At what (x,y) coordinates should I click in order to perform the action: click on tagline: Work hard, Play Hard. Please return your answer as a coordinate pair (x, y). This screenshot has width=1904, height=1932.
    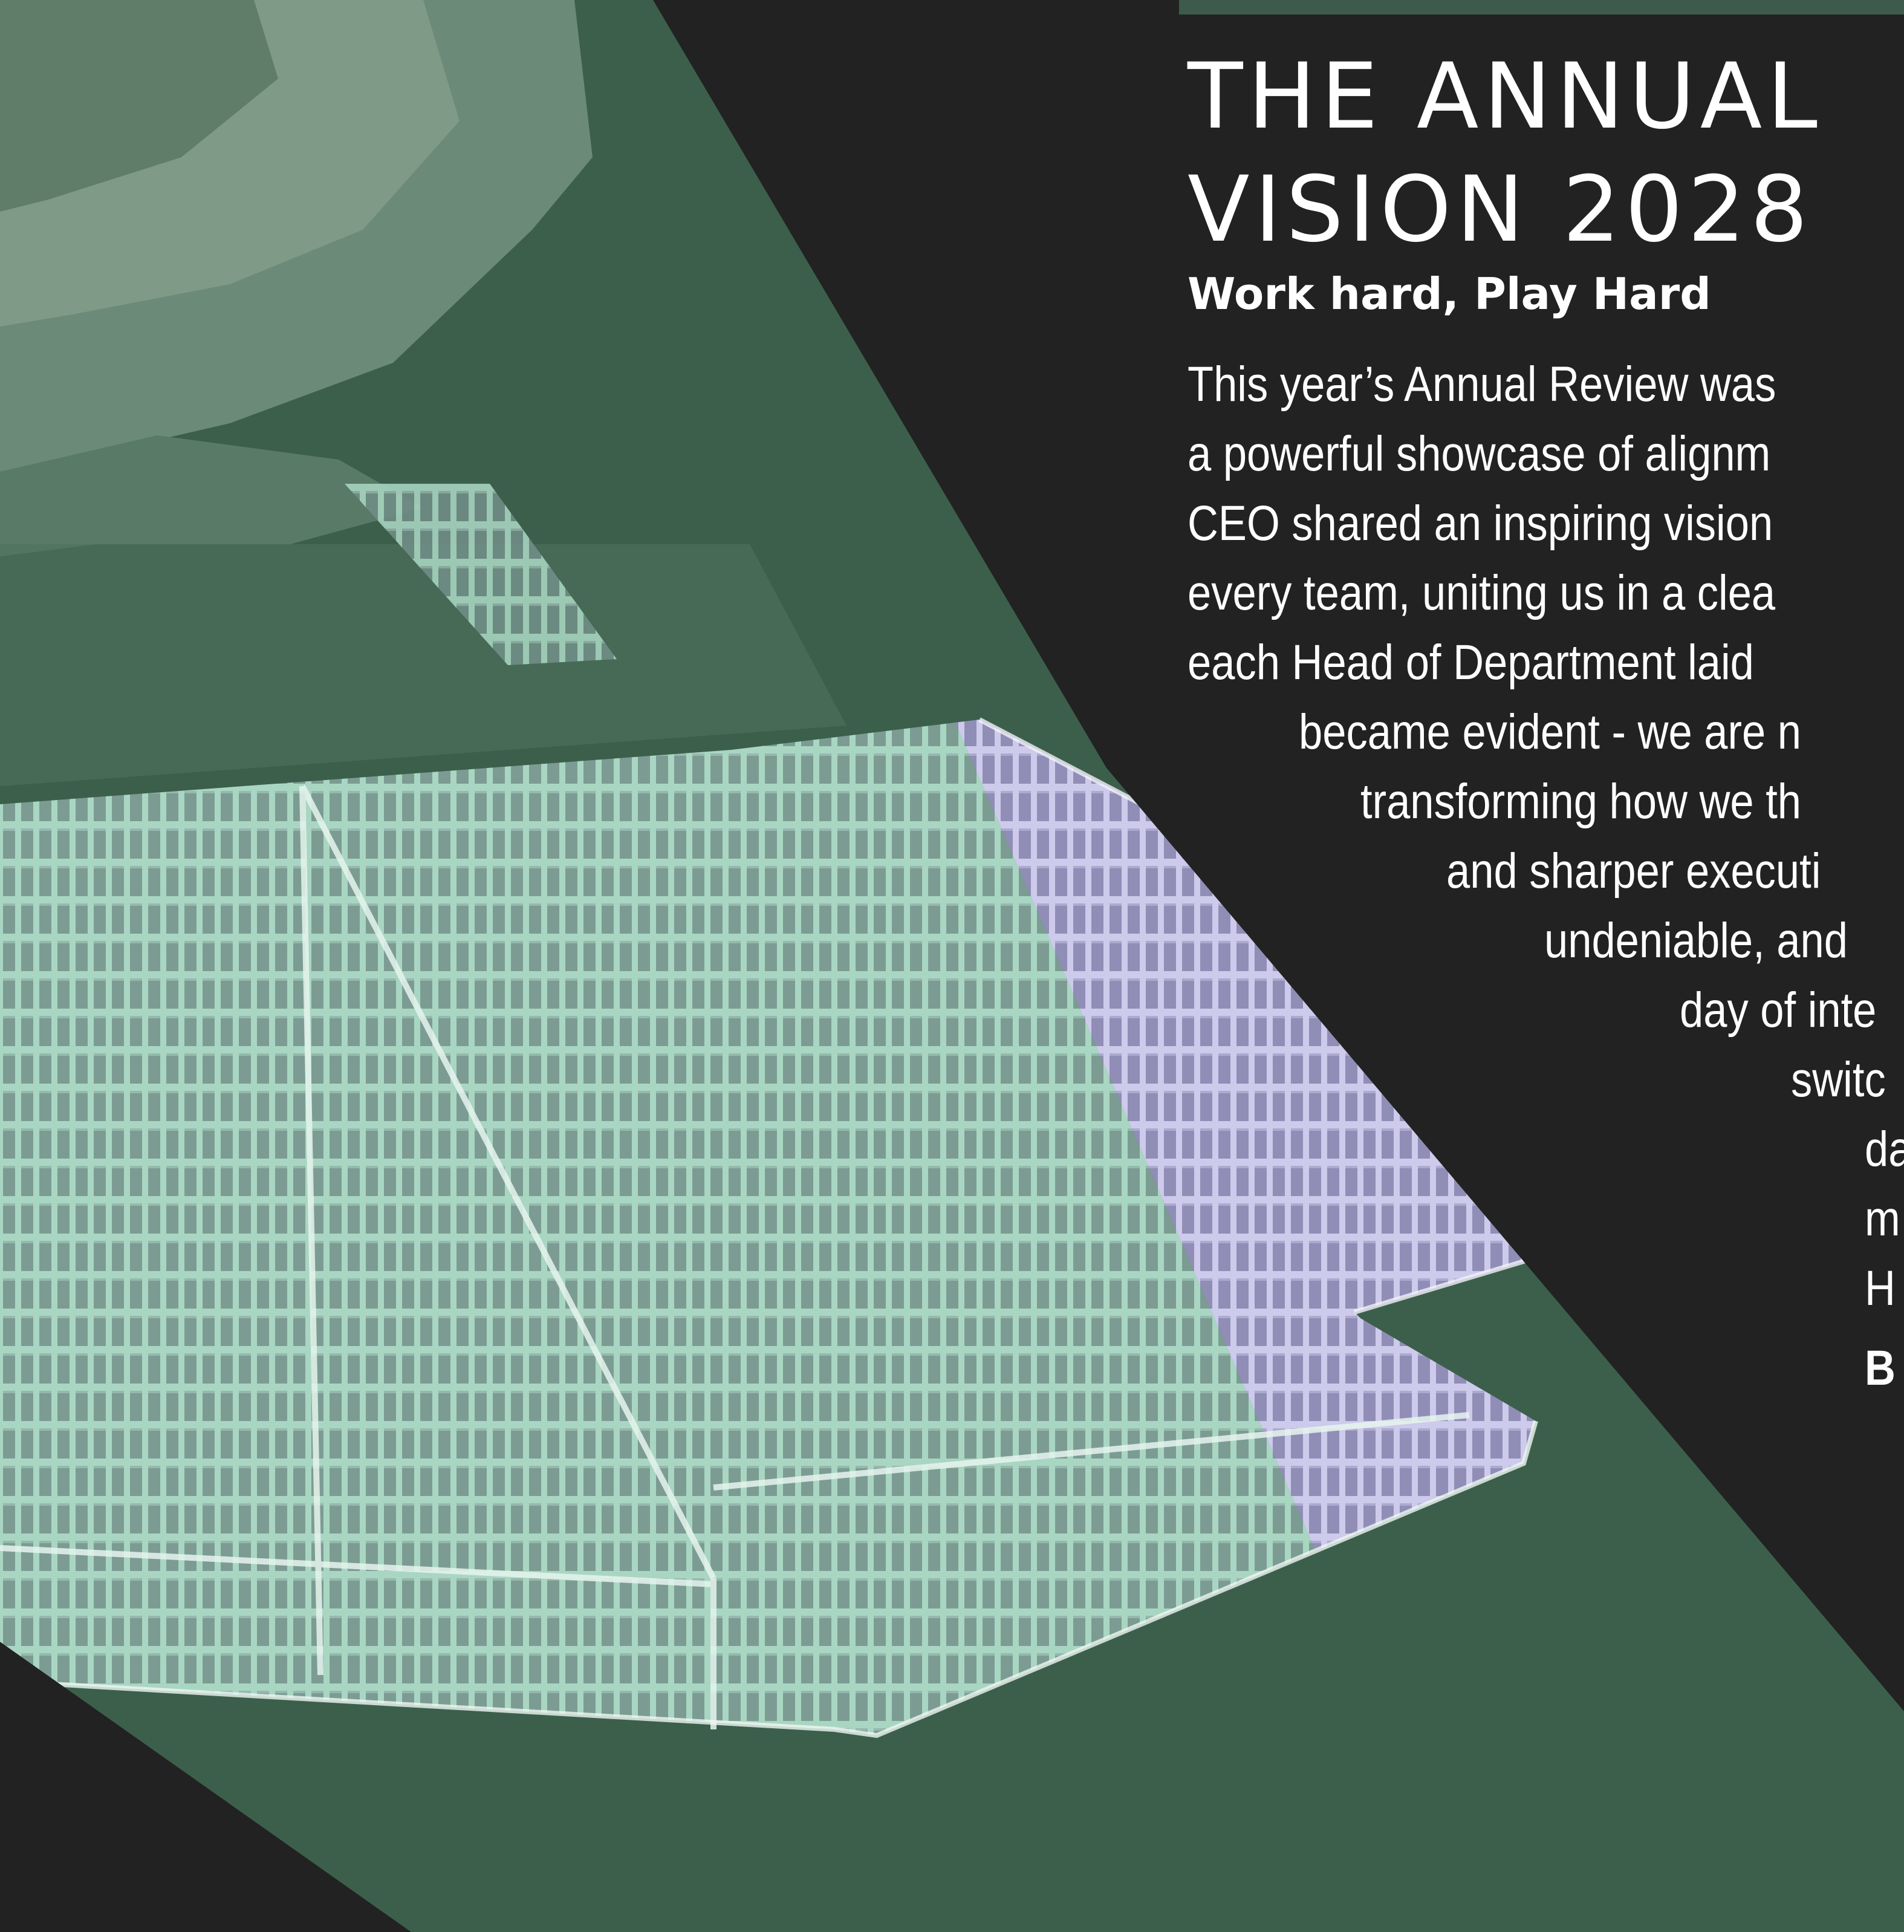
    Looking at the image, I should click on (1449, 293).